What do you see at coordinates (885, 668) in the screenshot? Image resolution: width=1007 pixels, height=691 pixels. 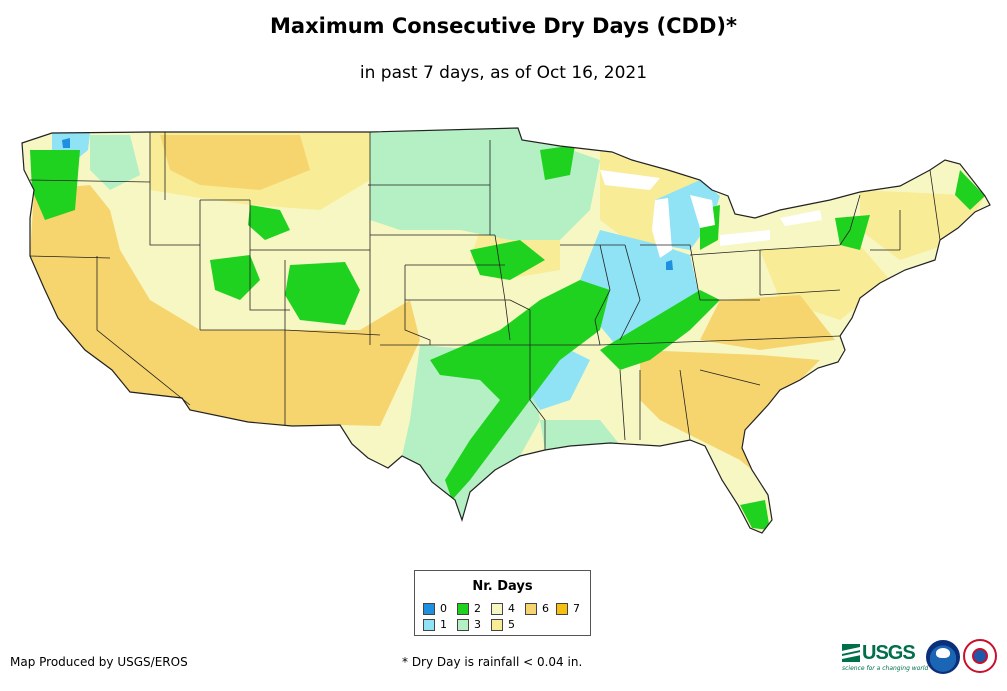 I see `usgs-tagline: science for a changing world` at bounding box center [885, 668].